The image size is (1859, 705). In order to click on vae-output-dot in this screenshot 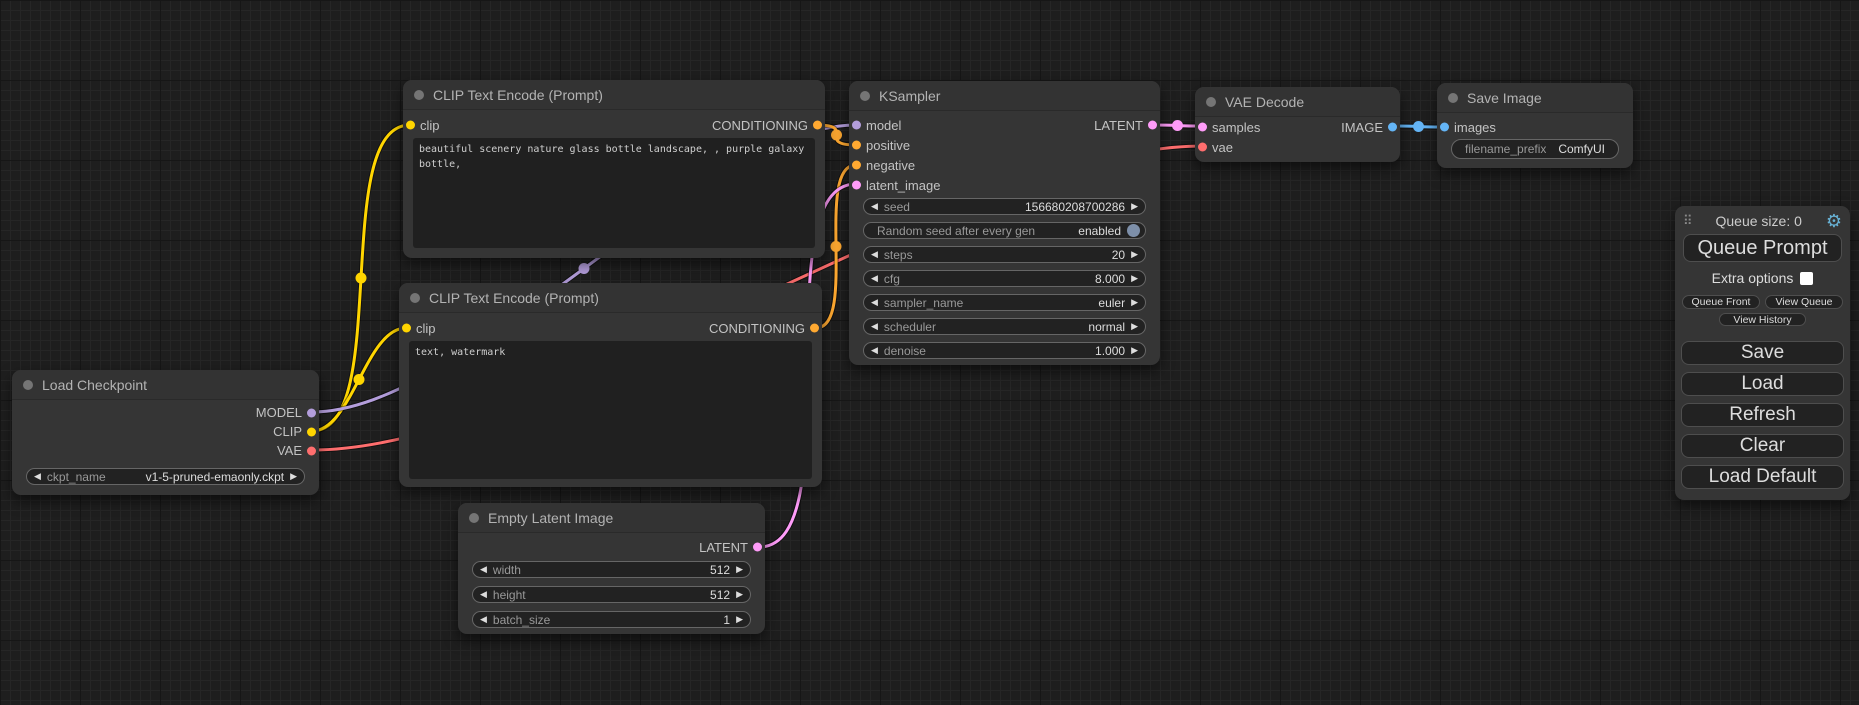, I will do `click(311, 450)`.